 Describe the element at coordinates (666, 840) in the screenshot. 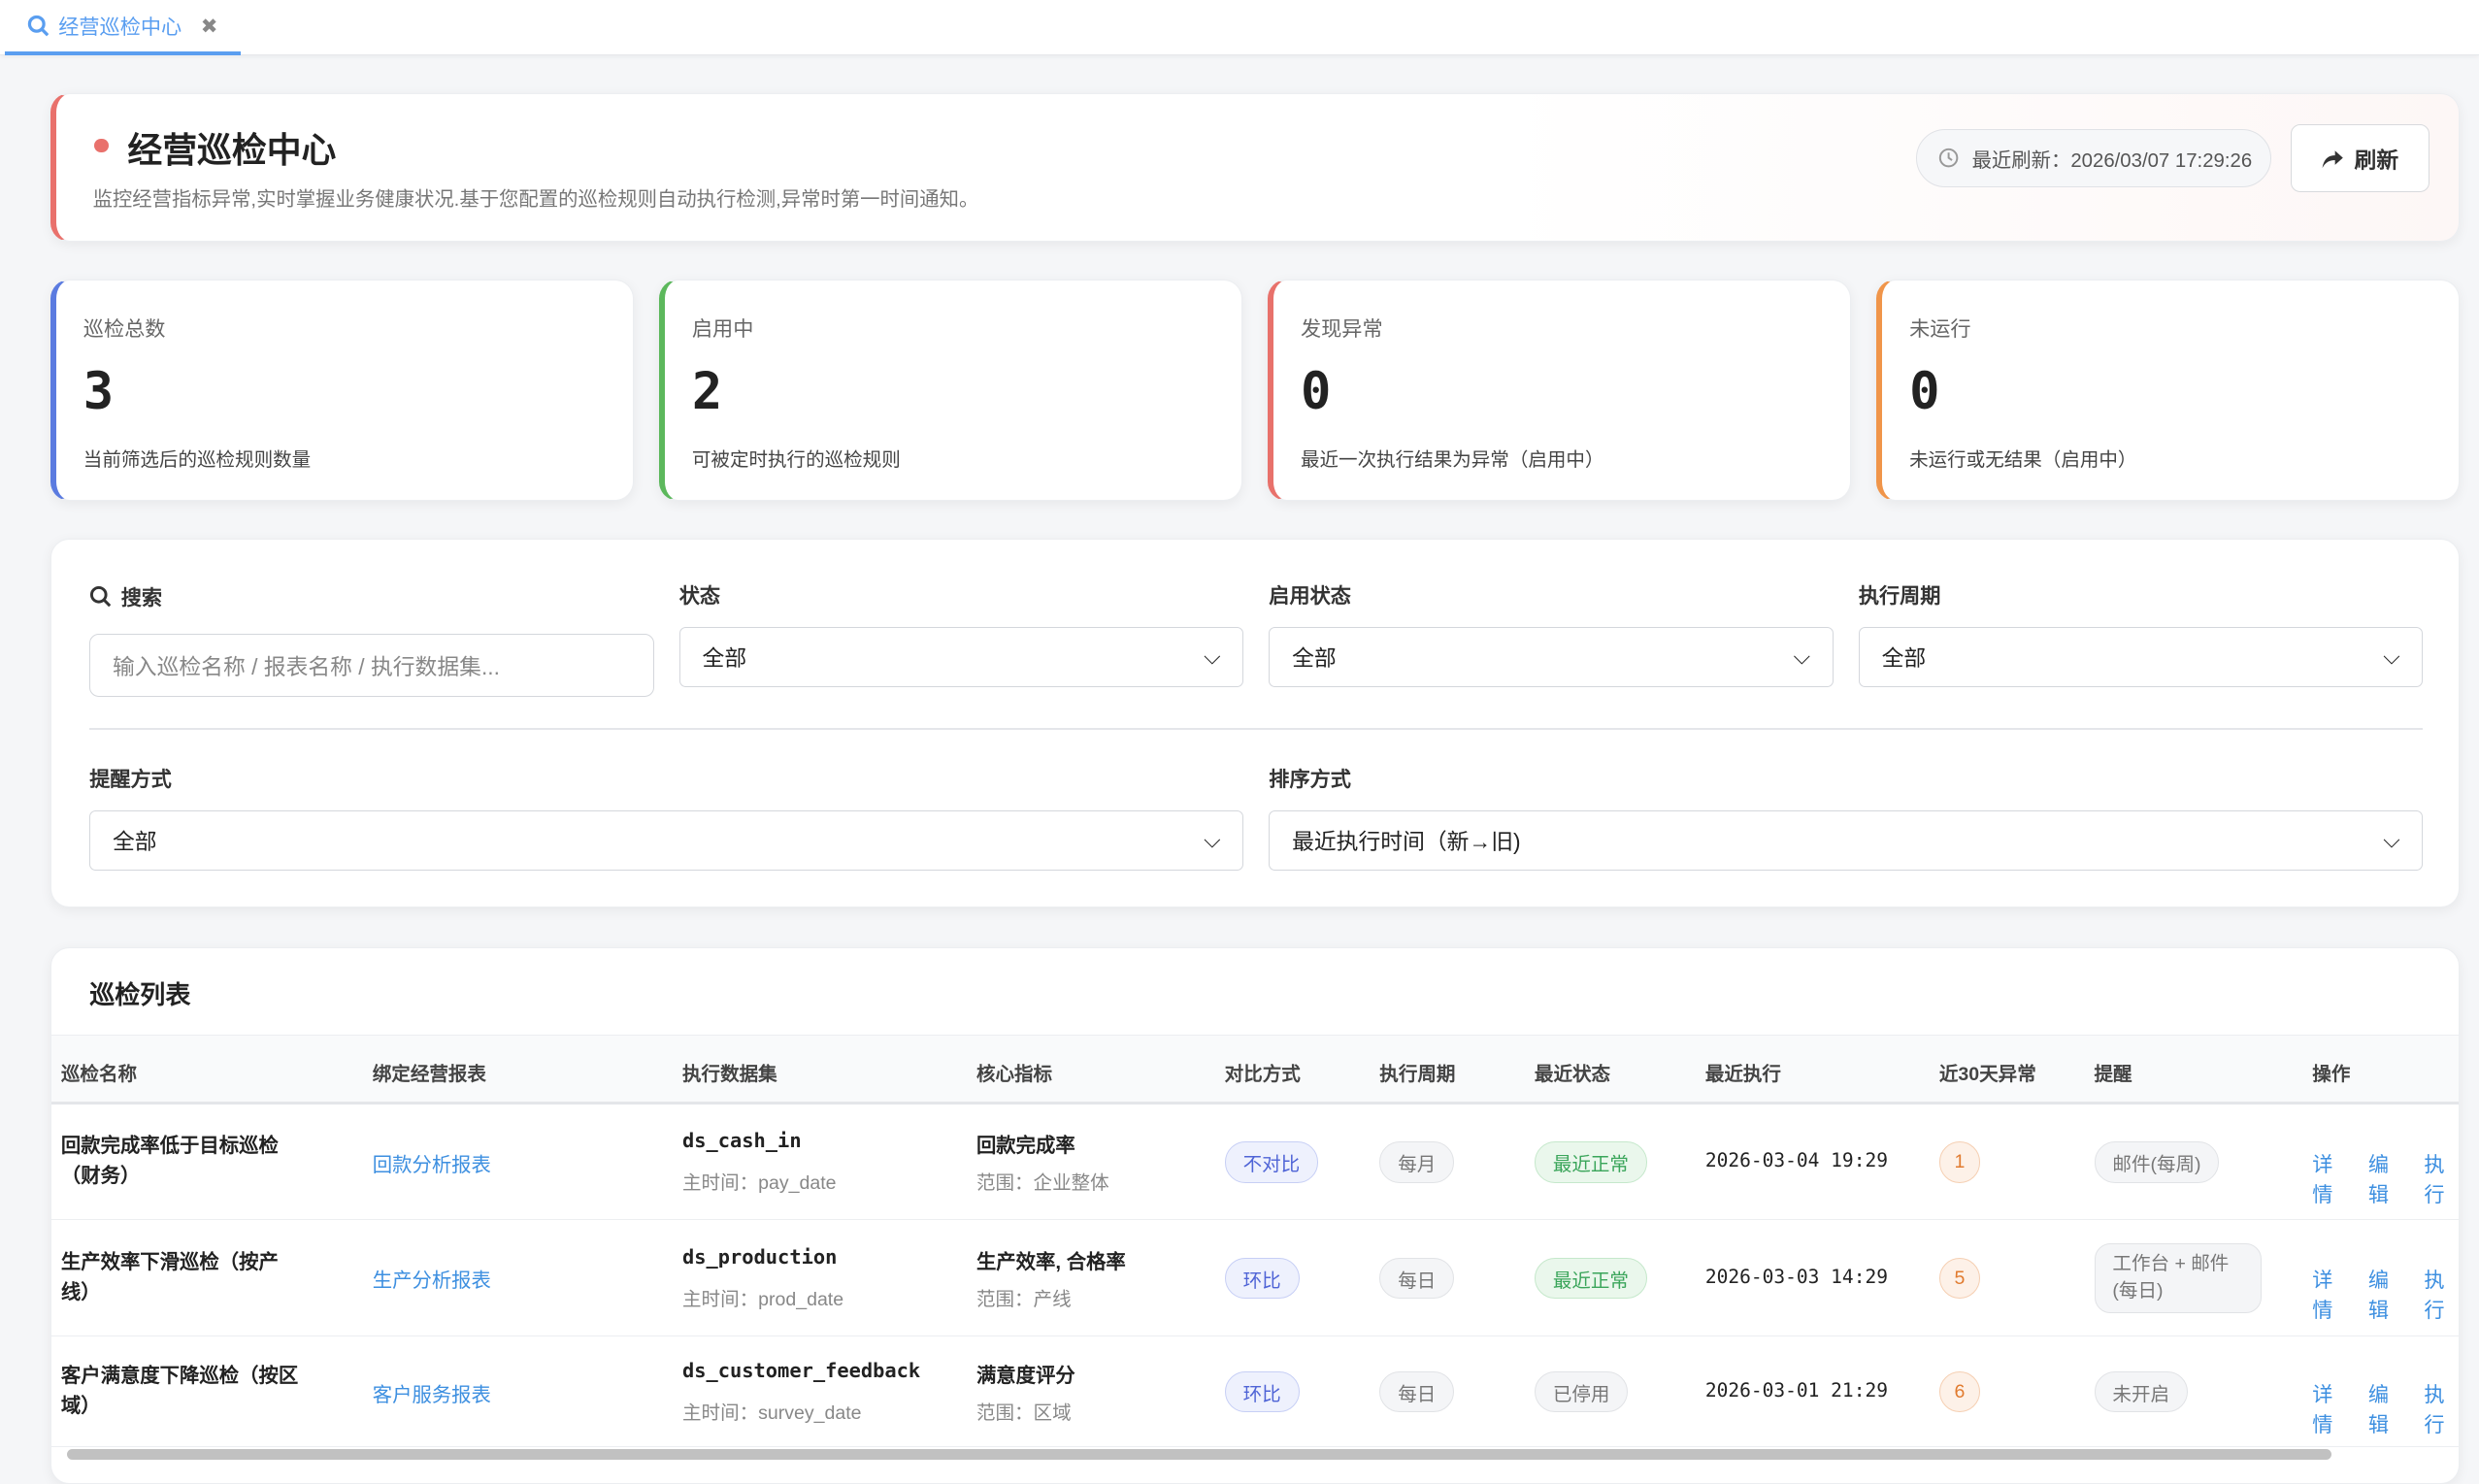

I see `notify-select: 全部 ⌵` at that location.